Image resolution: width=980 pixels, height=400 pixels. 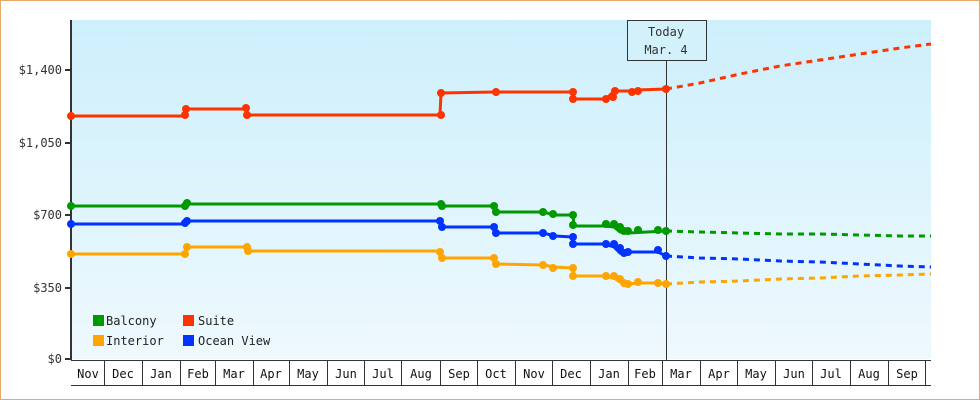 What do you see at coordinates (47, 215) in the screenshot?
I see `y-label: $700` at bounding box center [47, 215].